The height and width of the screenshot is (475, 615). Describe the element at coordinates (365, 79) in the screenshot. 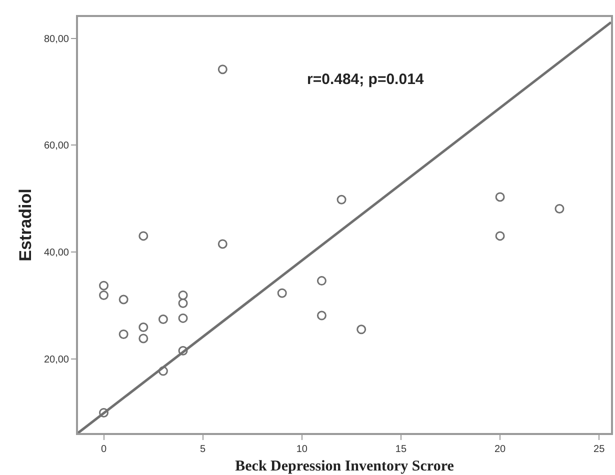

I see `annotation: r=0.484; p=0.014` at that location.